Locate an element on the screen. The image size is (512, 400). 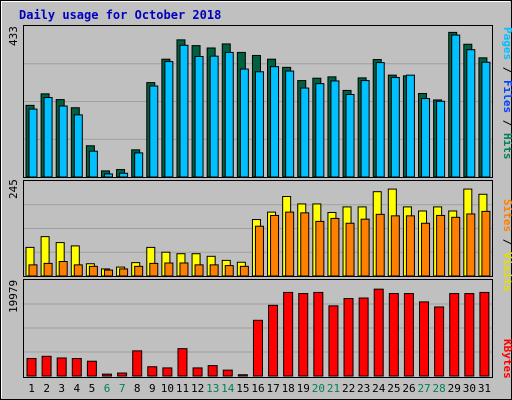
bar-sites-day-29-rect is located at coordinates (456, 246).